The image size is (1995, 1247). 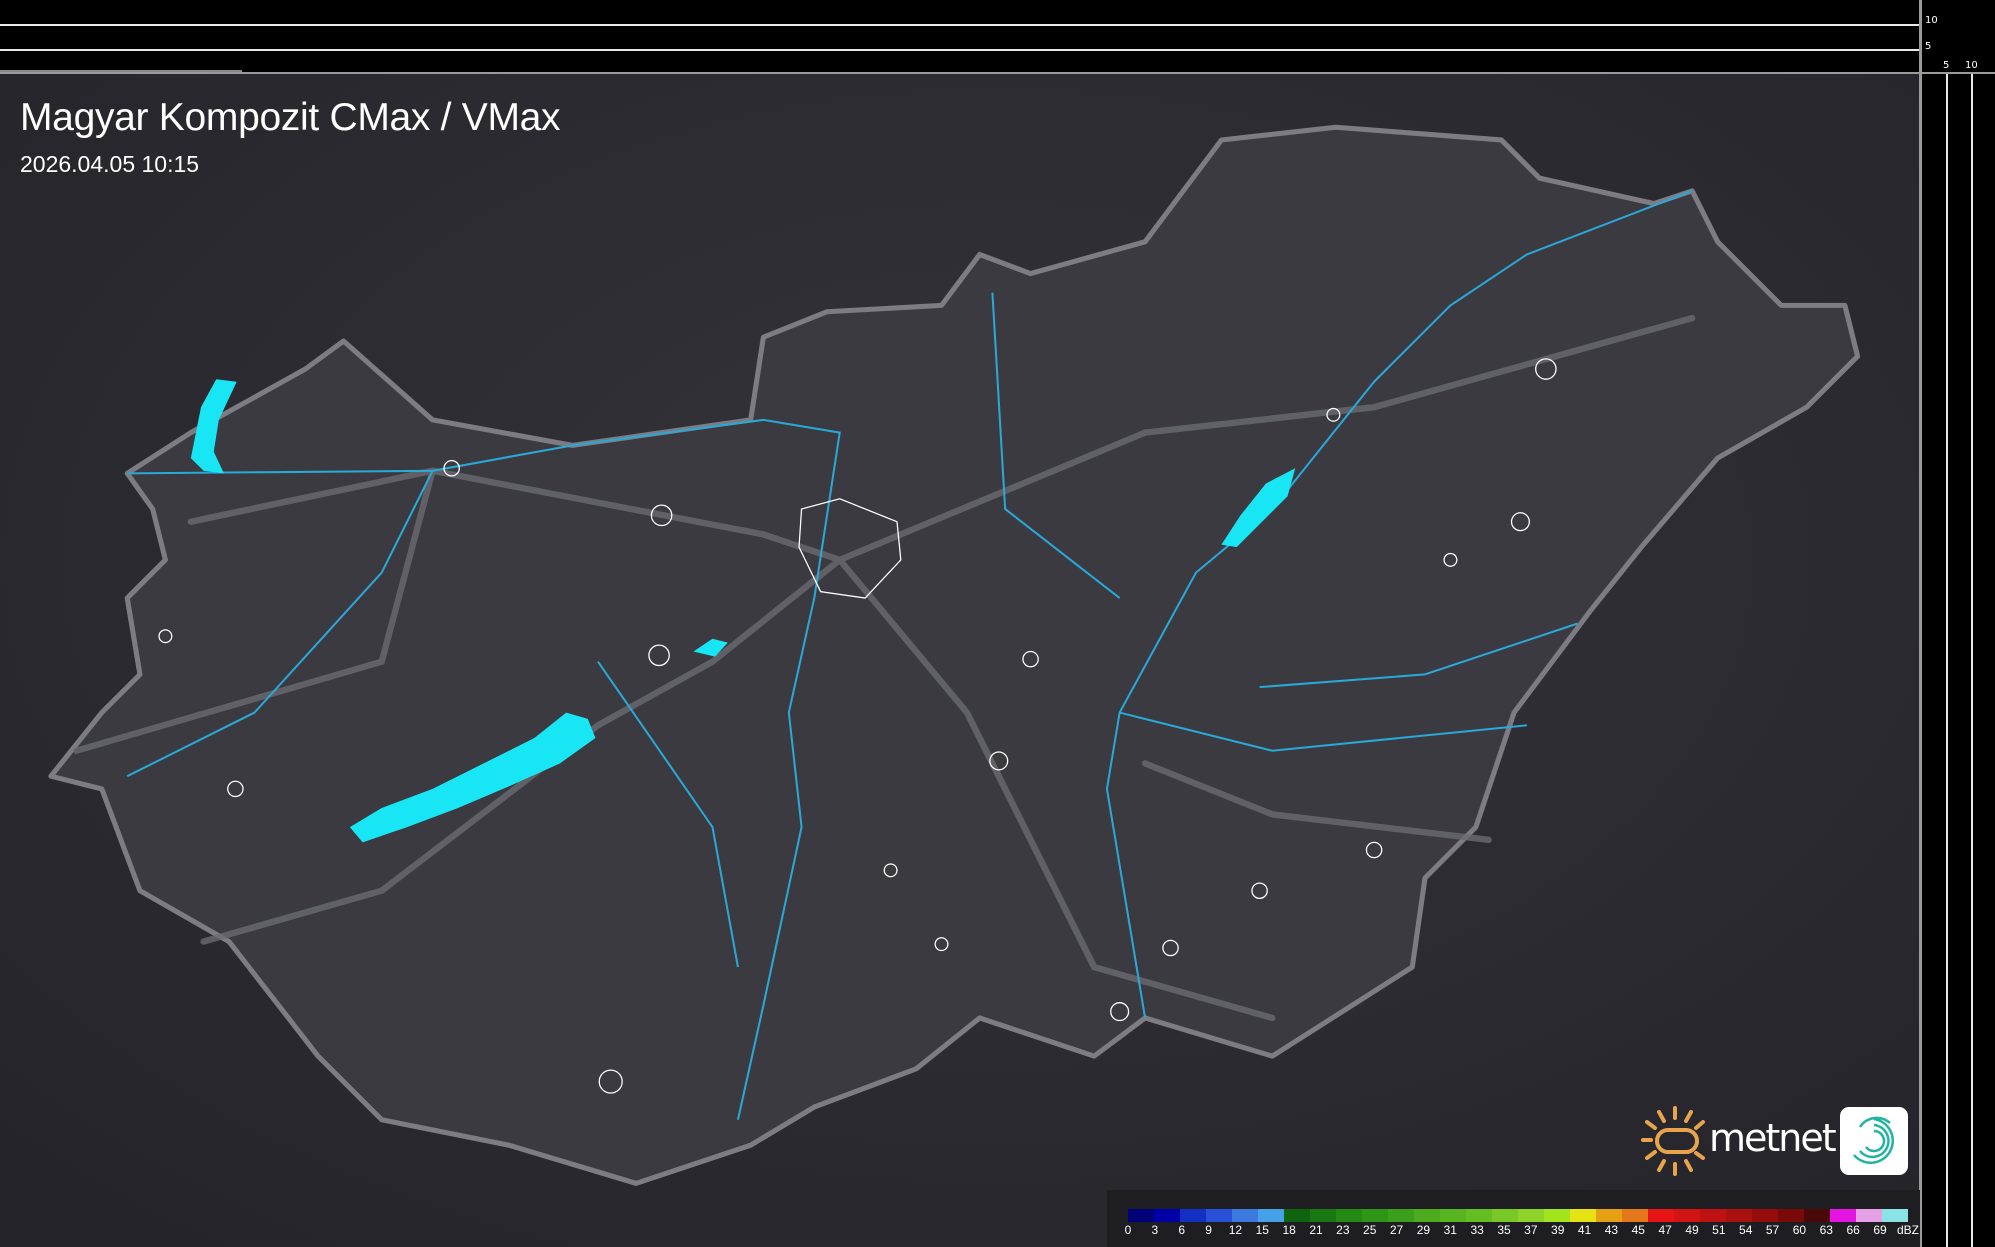 What do you see at coordinates (1155, 1230) in the screenshot?
I see `scale-tick-label: 3` at bounding box center [1155, 1230].